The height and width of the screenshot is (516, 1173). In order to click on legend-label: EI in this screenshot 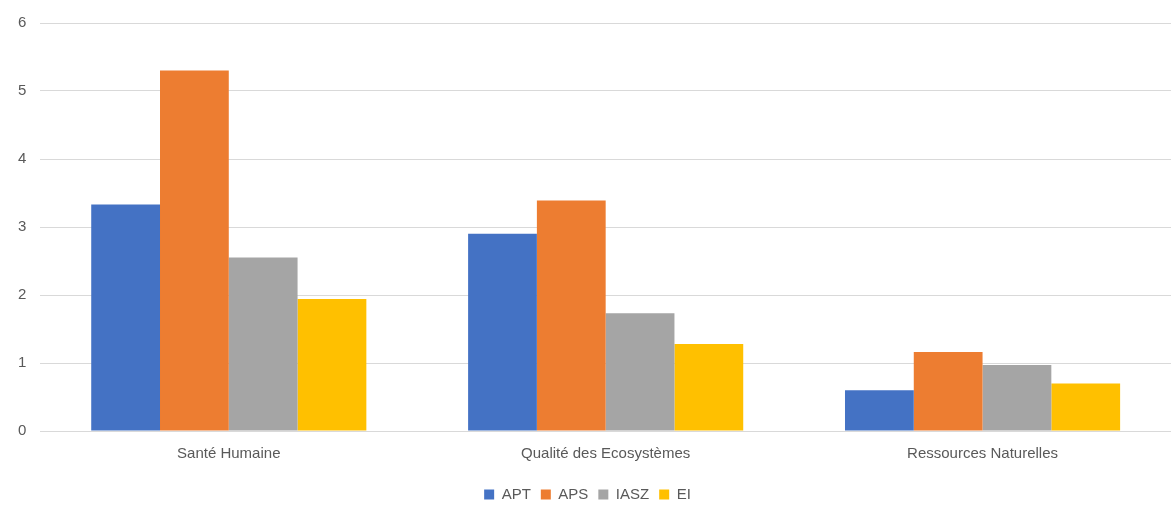, I will do `click(683, 493)`.